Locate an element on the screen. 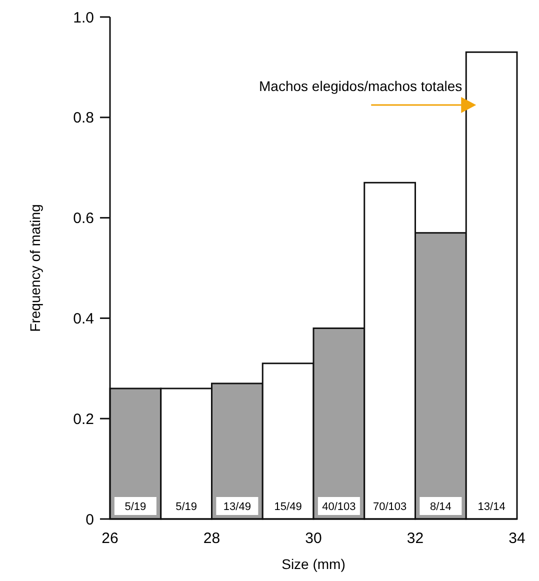  x-axis-title: Size (mm) is located at coordinates (314, 564).